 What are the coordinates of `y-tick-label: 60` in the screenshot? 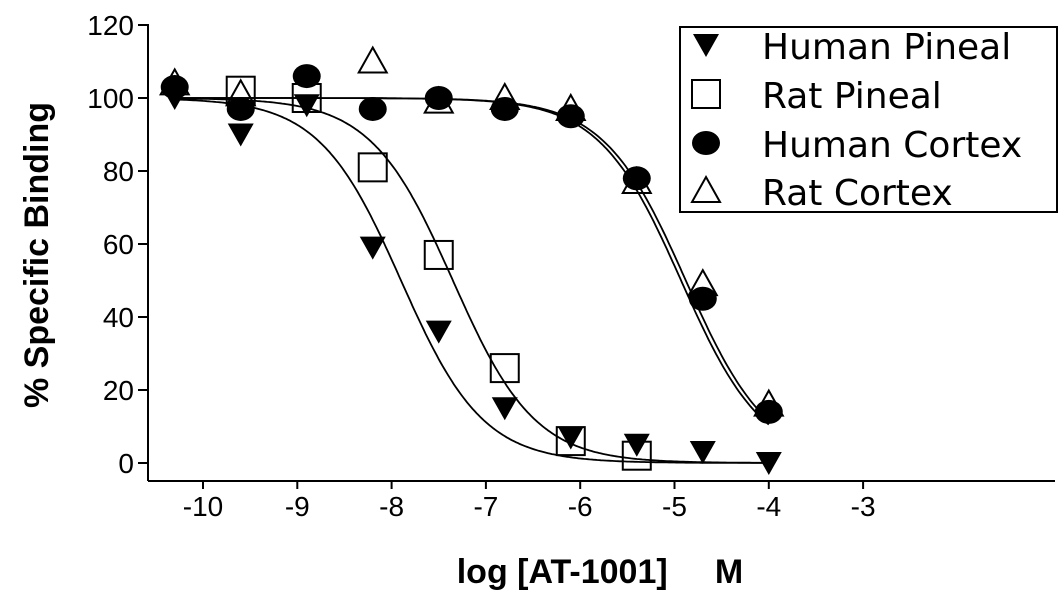 It's located at (118, 244).